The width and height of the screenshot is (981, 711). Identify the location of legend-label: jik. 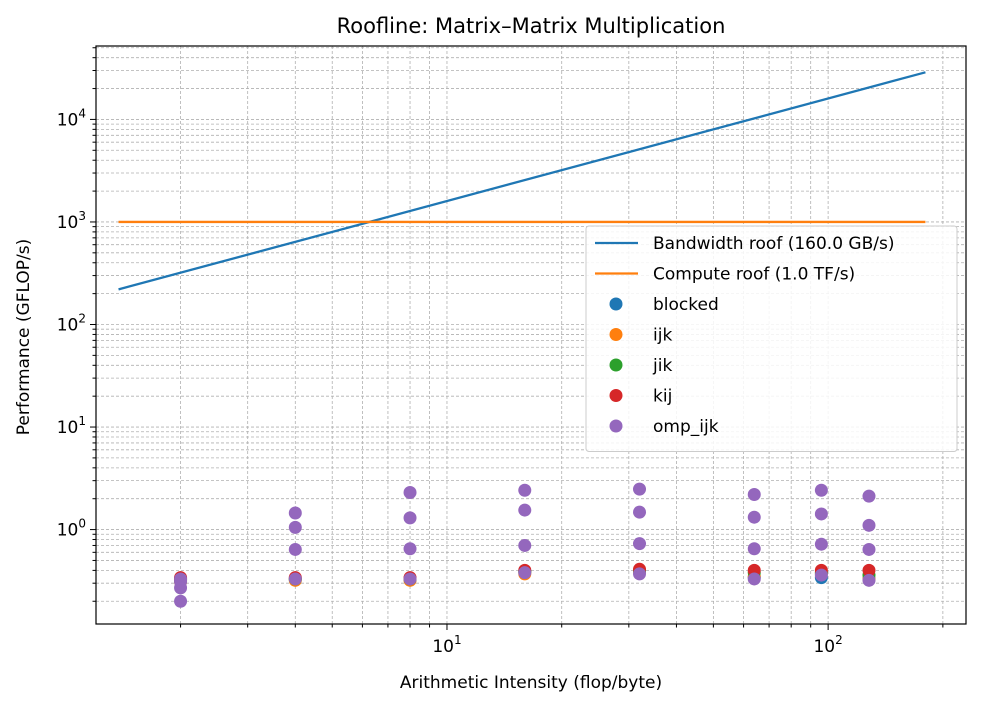
(662, 366).